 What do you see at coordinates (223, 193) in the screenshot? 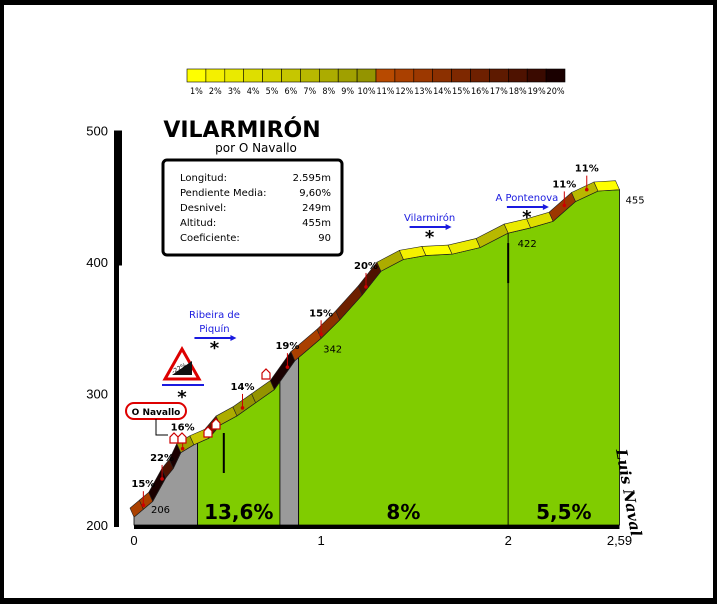
I see `info-label: Pendiente Media:` at bounding box center [223, 193].